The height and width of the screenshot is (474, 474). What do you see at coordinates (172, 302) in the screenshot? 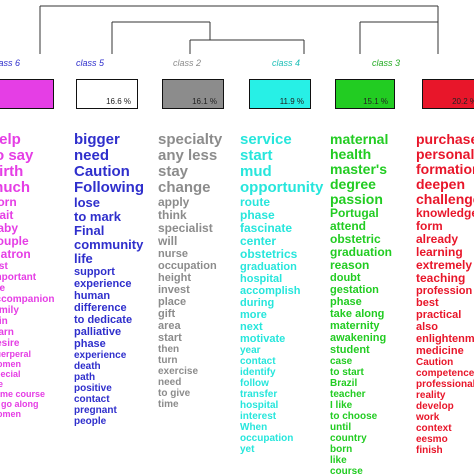
I see `list-item: place` at bounding box center [172, 302].